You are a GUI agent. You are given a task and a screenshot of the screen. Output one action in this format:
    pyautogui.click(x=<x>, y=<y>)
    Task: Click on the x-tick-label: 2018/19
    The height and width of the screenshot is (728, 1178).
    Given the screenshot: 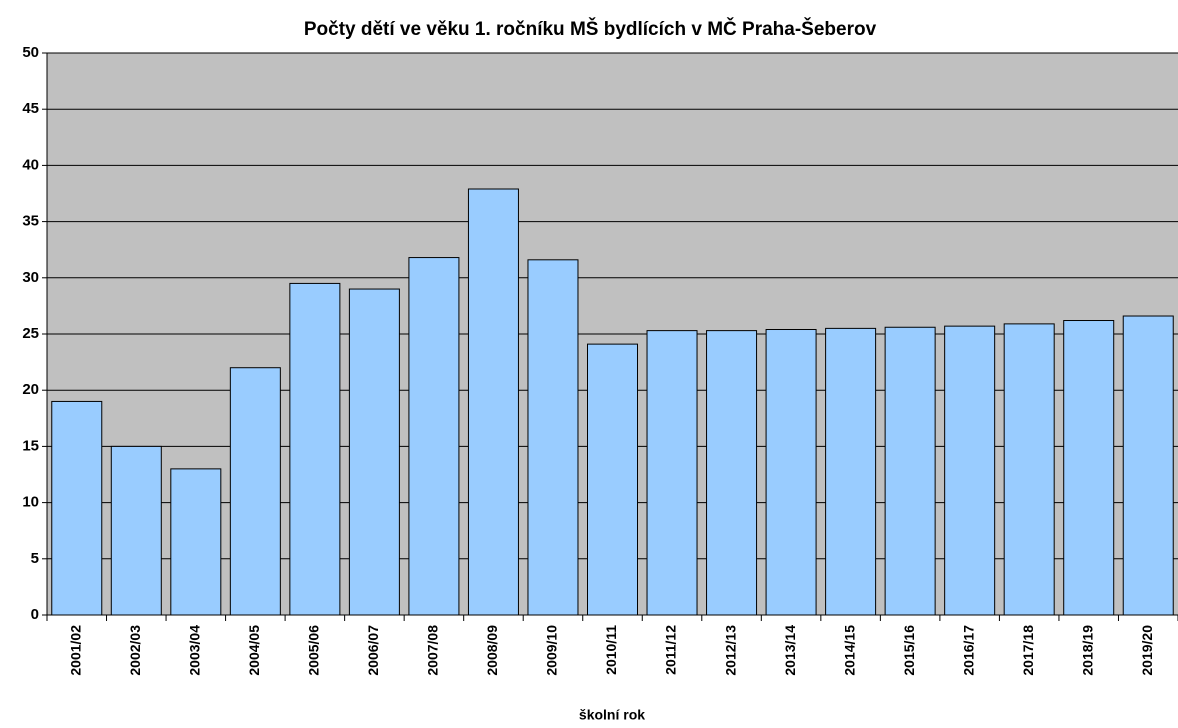 What is the action you would take?
    pyautogui.click(x=1087, y=650)
    